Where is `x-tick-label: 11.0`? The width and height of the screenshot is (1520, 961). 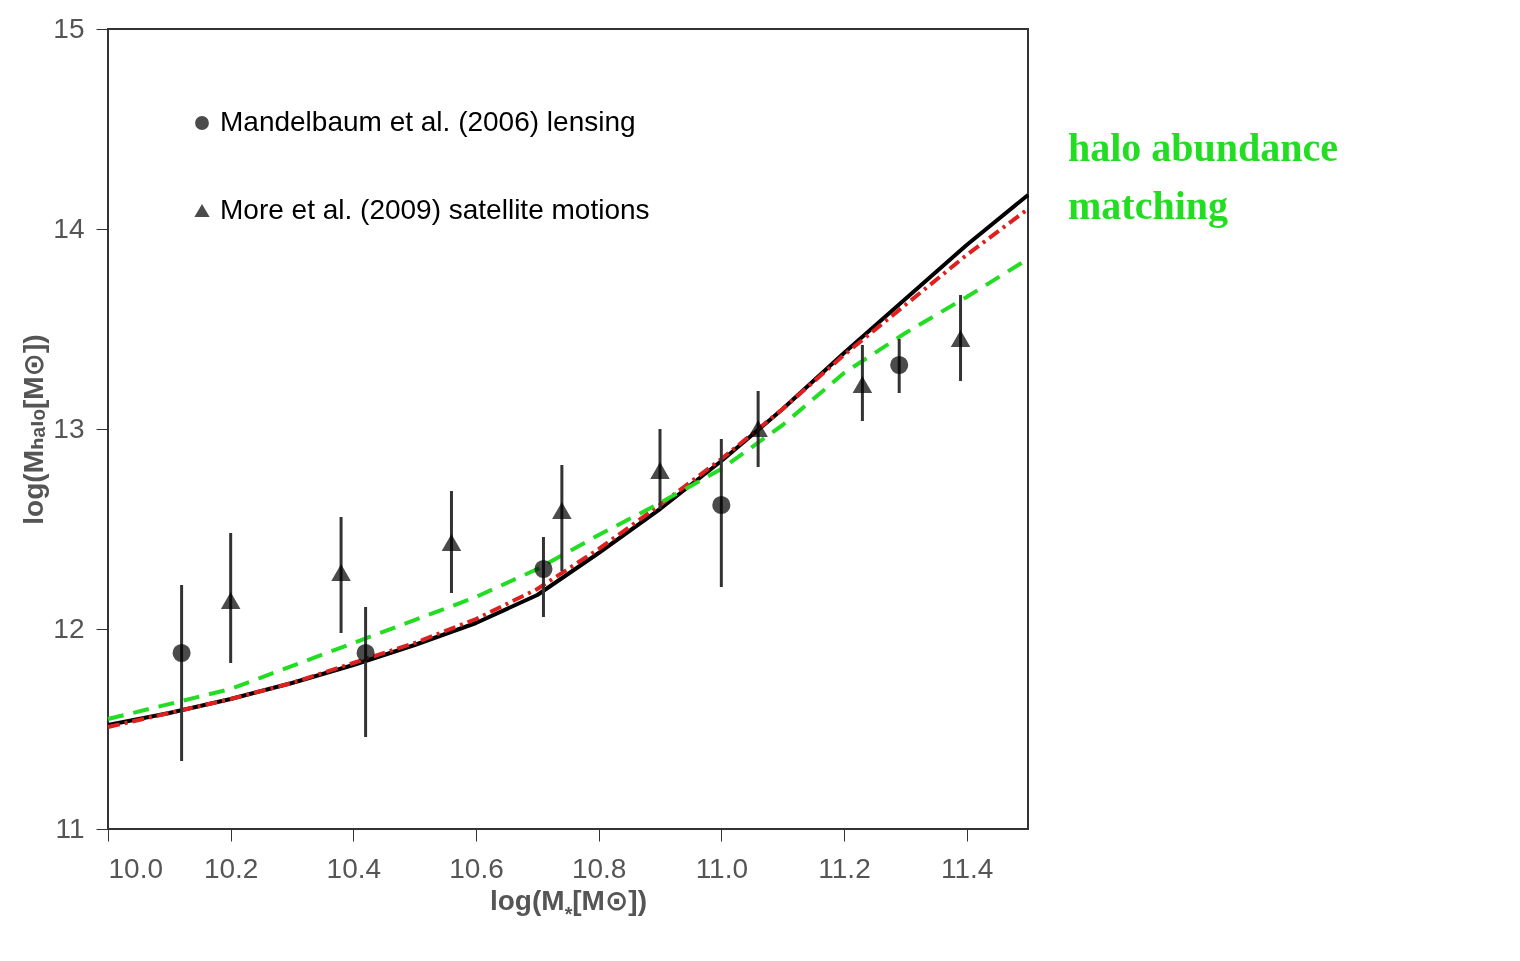
x-tick-label: 11.0 is located at coordinates (722, 868).